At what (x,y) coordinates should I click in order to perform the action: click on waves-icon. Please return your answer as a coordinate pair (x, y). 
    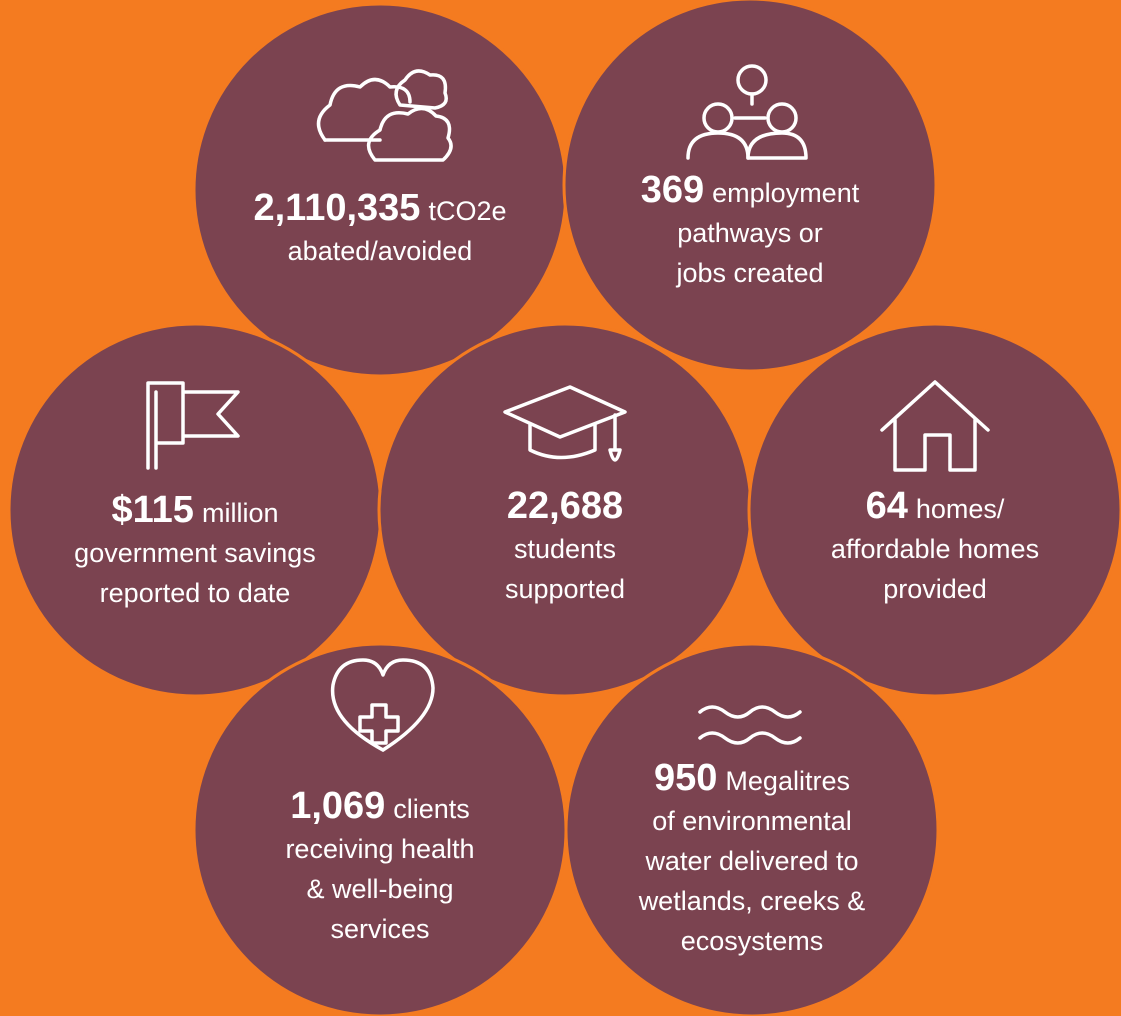
    Looking at the image, I should click on (750, 725).